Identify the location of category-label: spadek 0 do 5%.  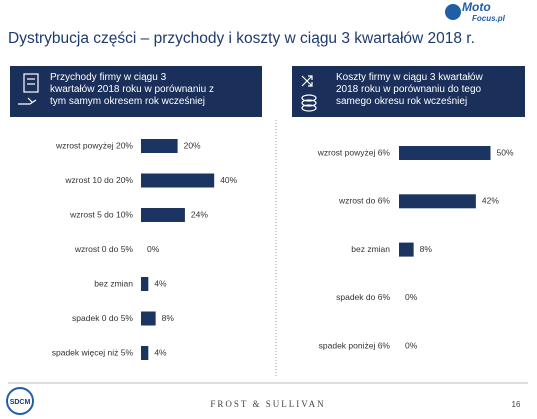
(102, 318).